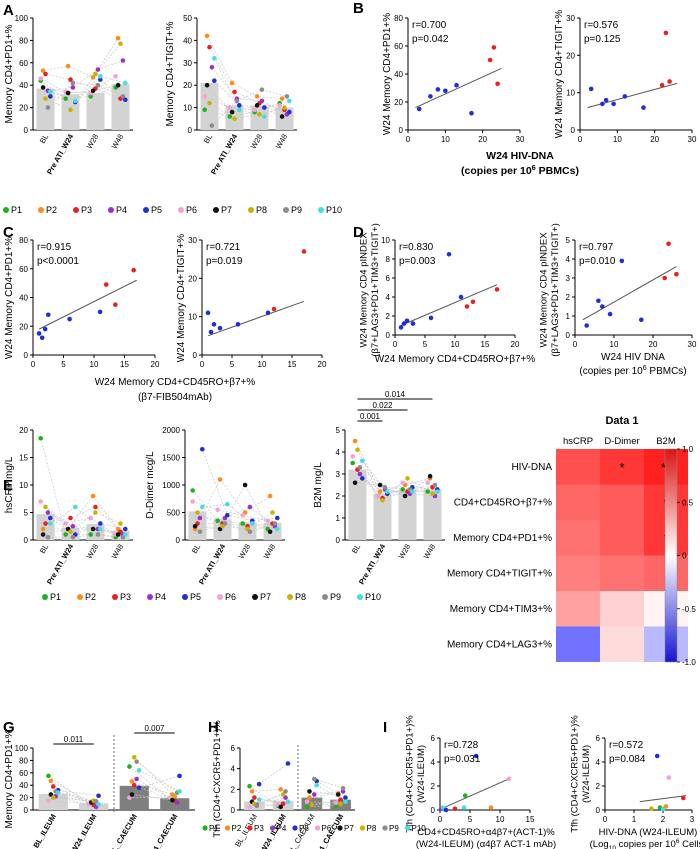 The width and height of the screenshot is (700, 849). I want to click on legend-label: P9, so click(394, 828).